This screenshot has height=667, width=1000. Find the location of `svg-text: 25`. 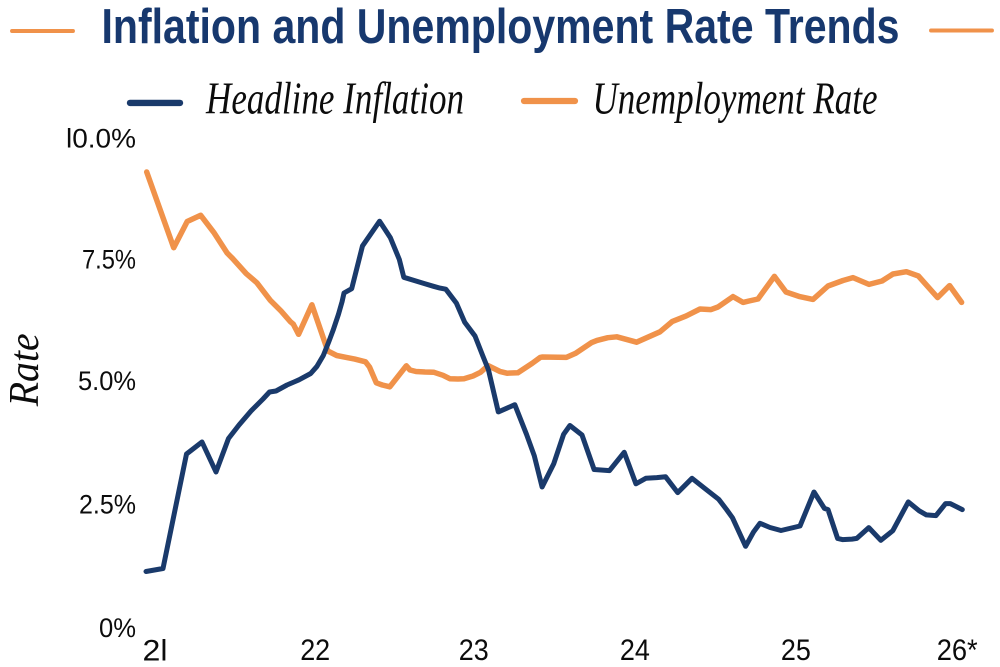

svg-text: 25 is located at coordinates (796, 650).